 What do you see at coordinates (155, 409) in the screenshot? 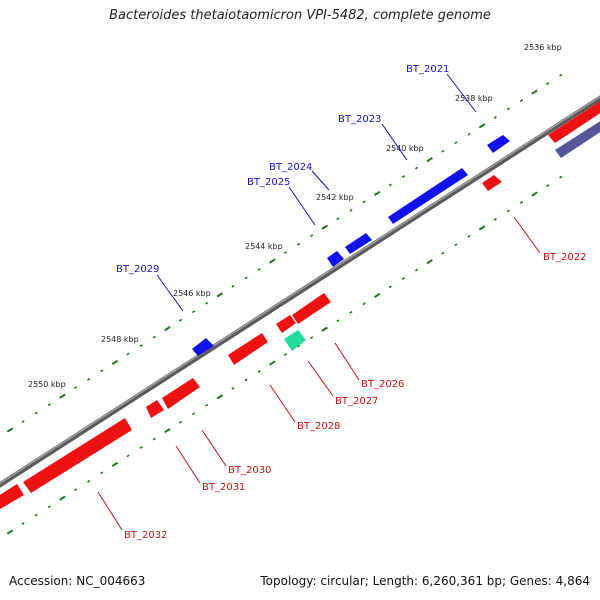
I see `gene-feature-bt2031` at bounding box center [155, 409].